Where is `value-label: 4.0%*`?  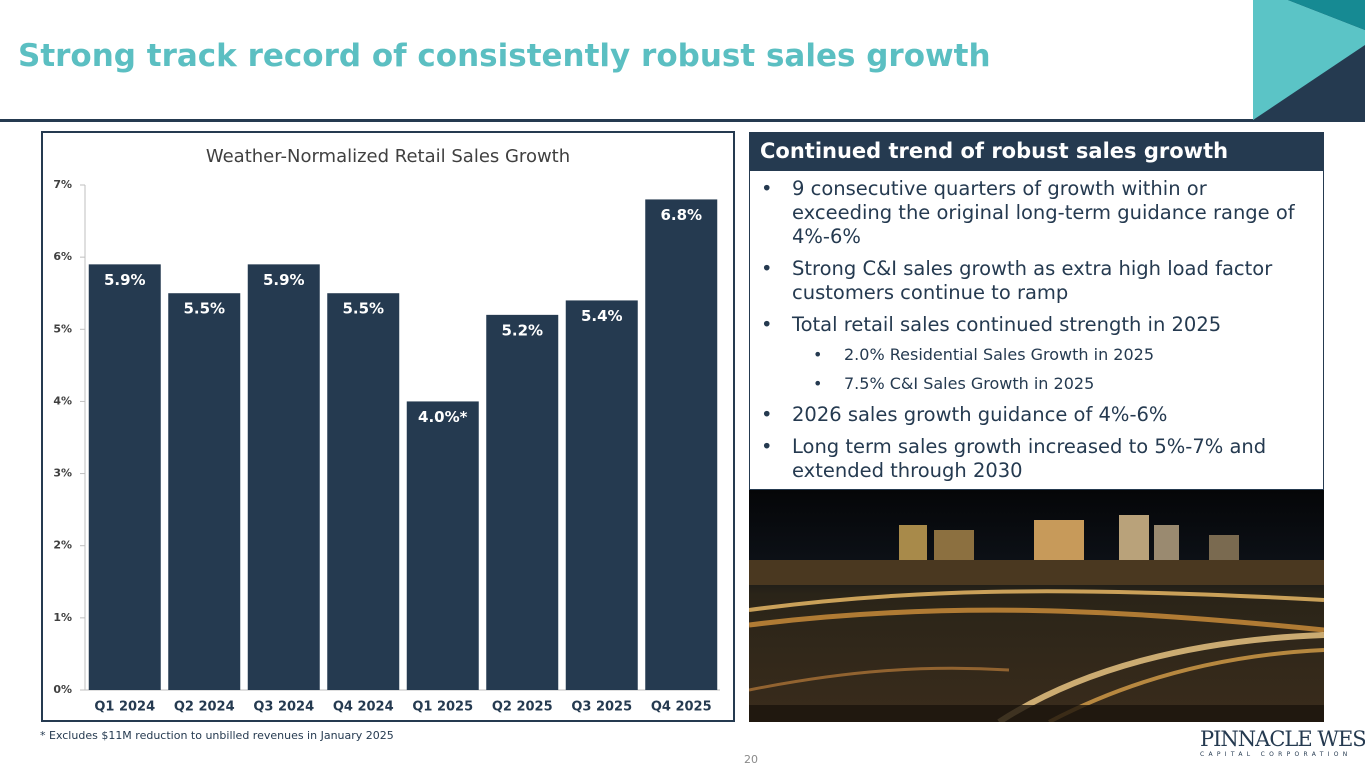 value-label: 4.0%* is located at coordinates (443, 417).